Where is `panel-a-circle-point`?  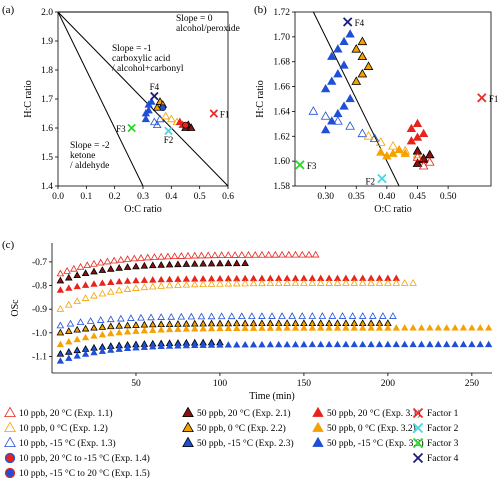 panel-a-circle-point is located at coordinates (163, 107).